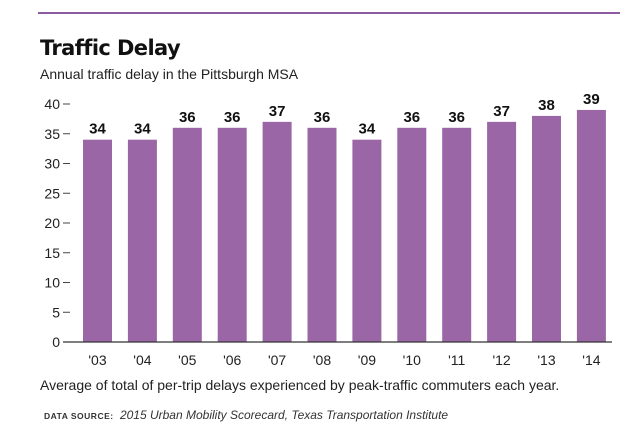  What do you see at coordinates (79, 416) in the screenshot?
I see `data-source-label: DATA SOURCE:` at bounding box center [79, 416].